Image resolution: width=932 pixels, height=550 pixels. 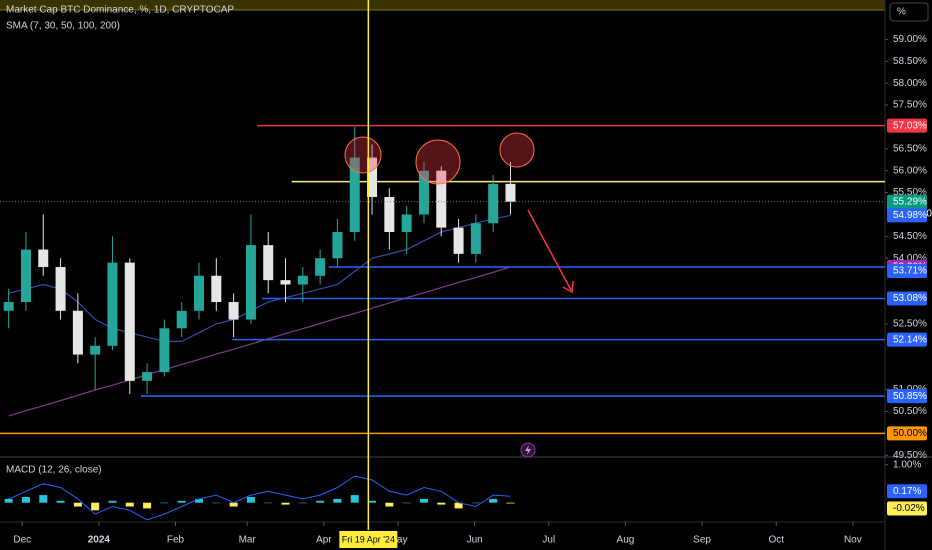 What do you see at coordinates (176, 540) in the screenshot?
I see `x-tick-label: Feb` at bounding box center [176, 540].